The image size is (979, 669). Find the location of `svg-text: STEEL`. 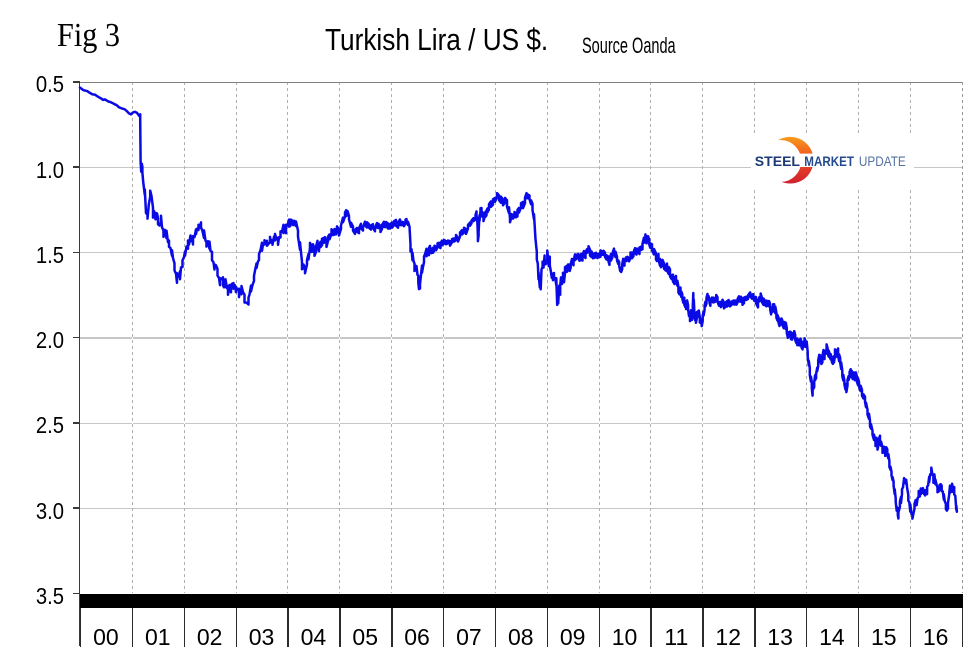

svg-text: STEEL is located at coordinates (778, 161).